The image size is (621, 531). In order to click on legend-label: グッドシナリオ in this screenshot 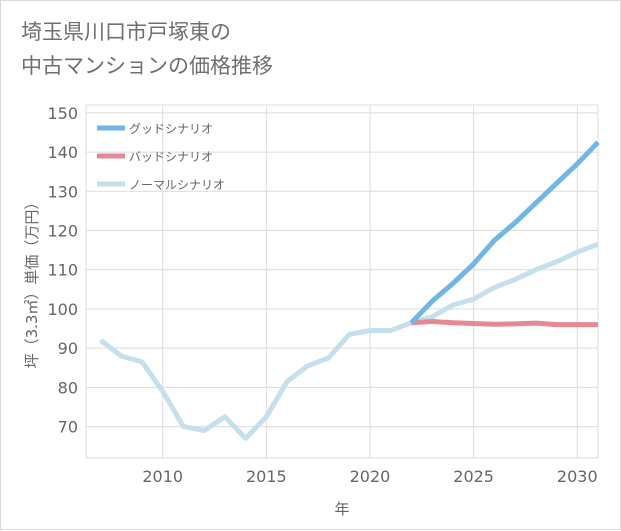, I will do `click(171, 129)`.